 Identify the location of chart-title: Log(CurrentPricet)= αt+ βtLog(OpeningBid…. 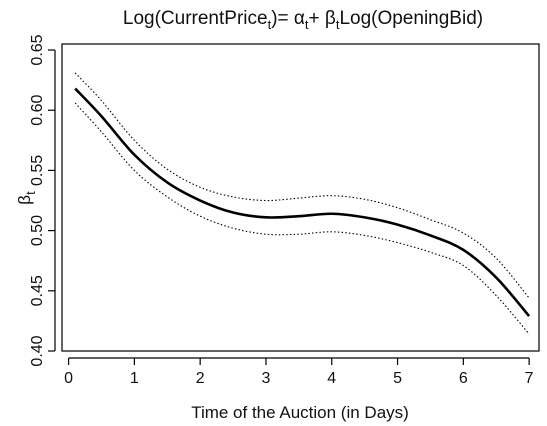
(303, 20).